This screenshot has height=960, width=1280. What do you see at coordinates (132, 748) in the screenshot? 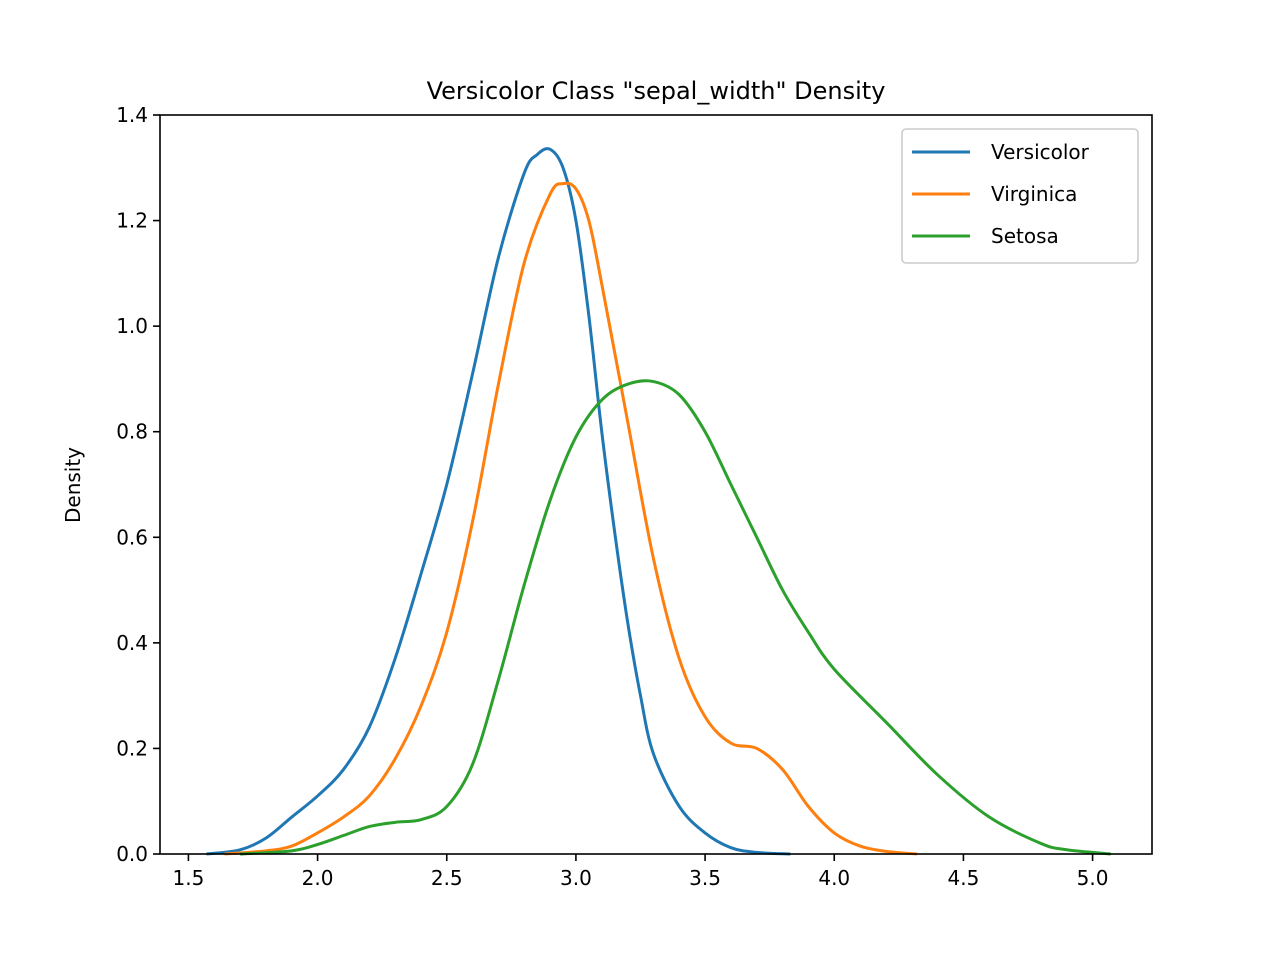
I see `y-tick-label: 0.2` at bounding box center [132, 748].